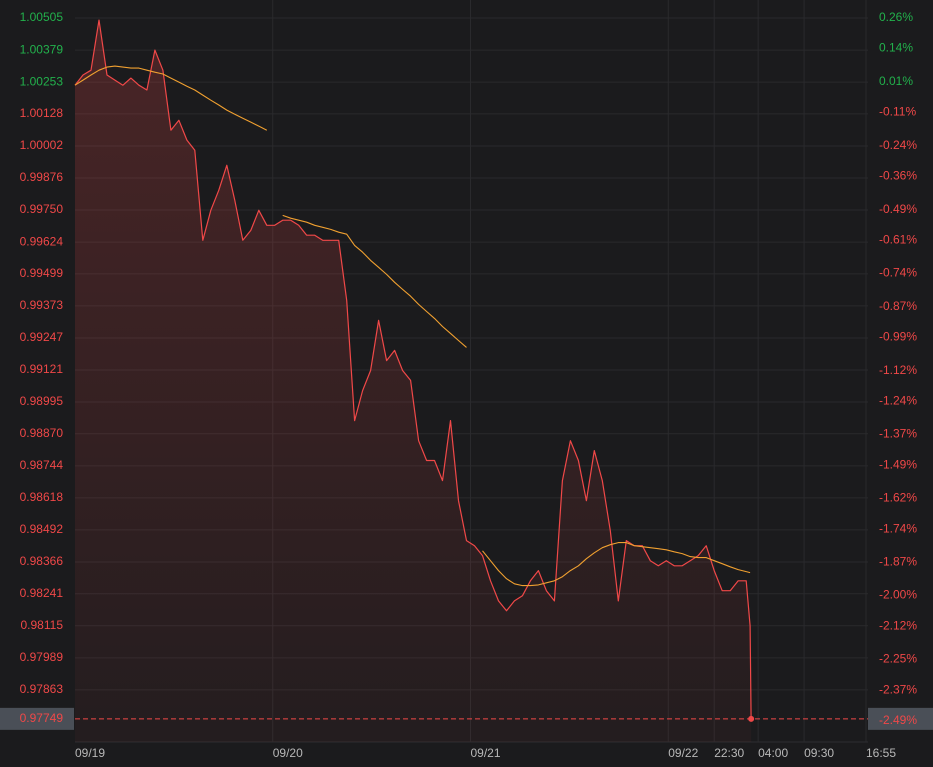  What do you see at coordinates (42, 177) in the screenshot?
I see `y-tick-label: 0.99876` at bounding box center [42, 177].